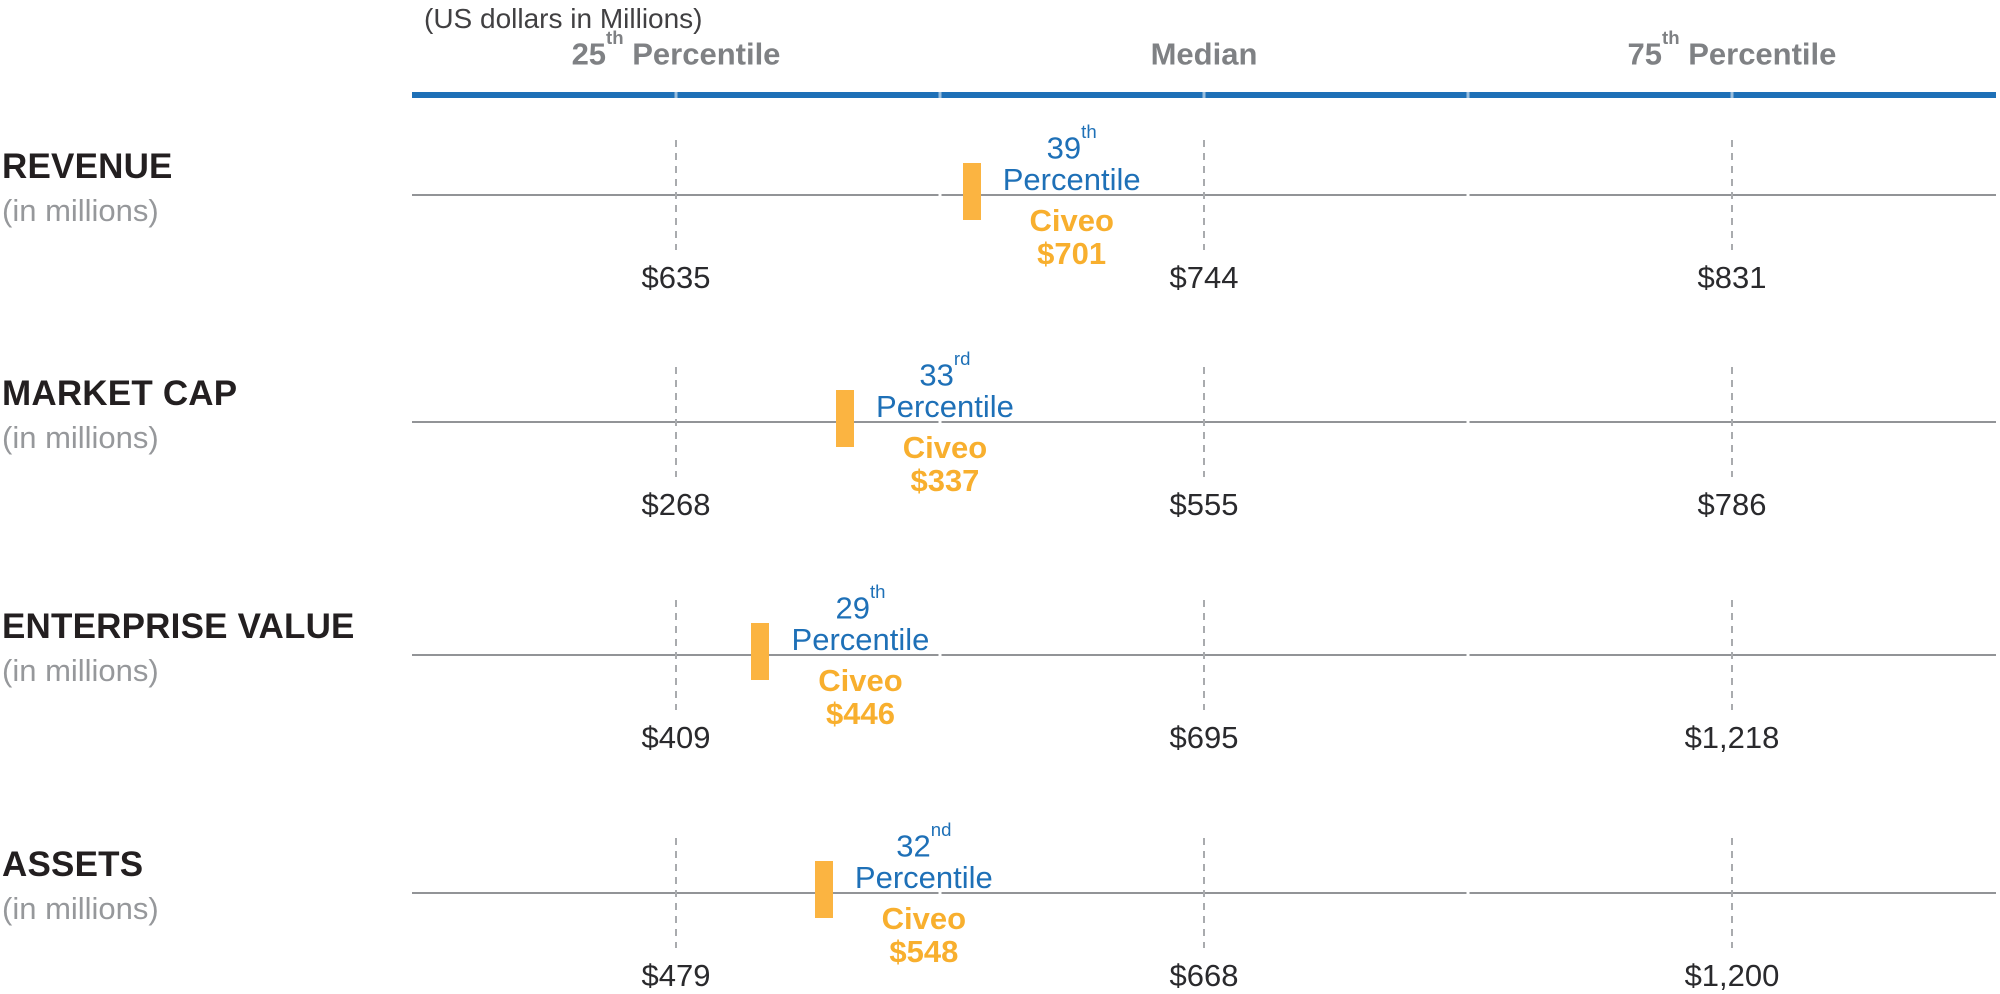 This screenshot has width=2000, height=994. I want to click on percentile-number: 29, so click(852, 608).